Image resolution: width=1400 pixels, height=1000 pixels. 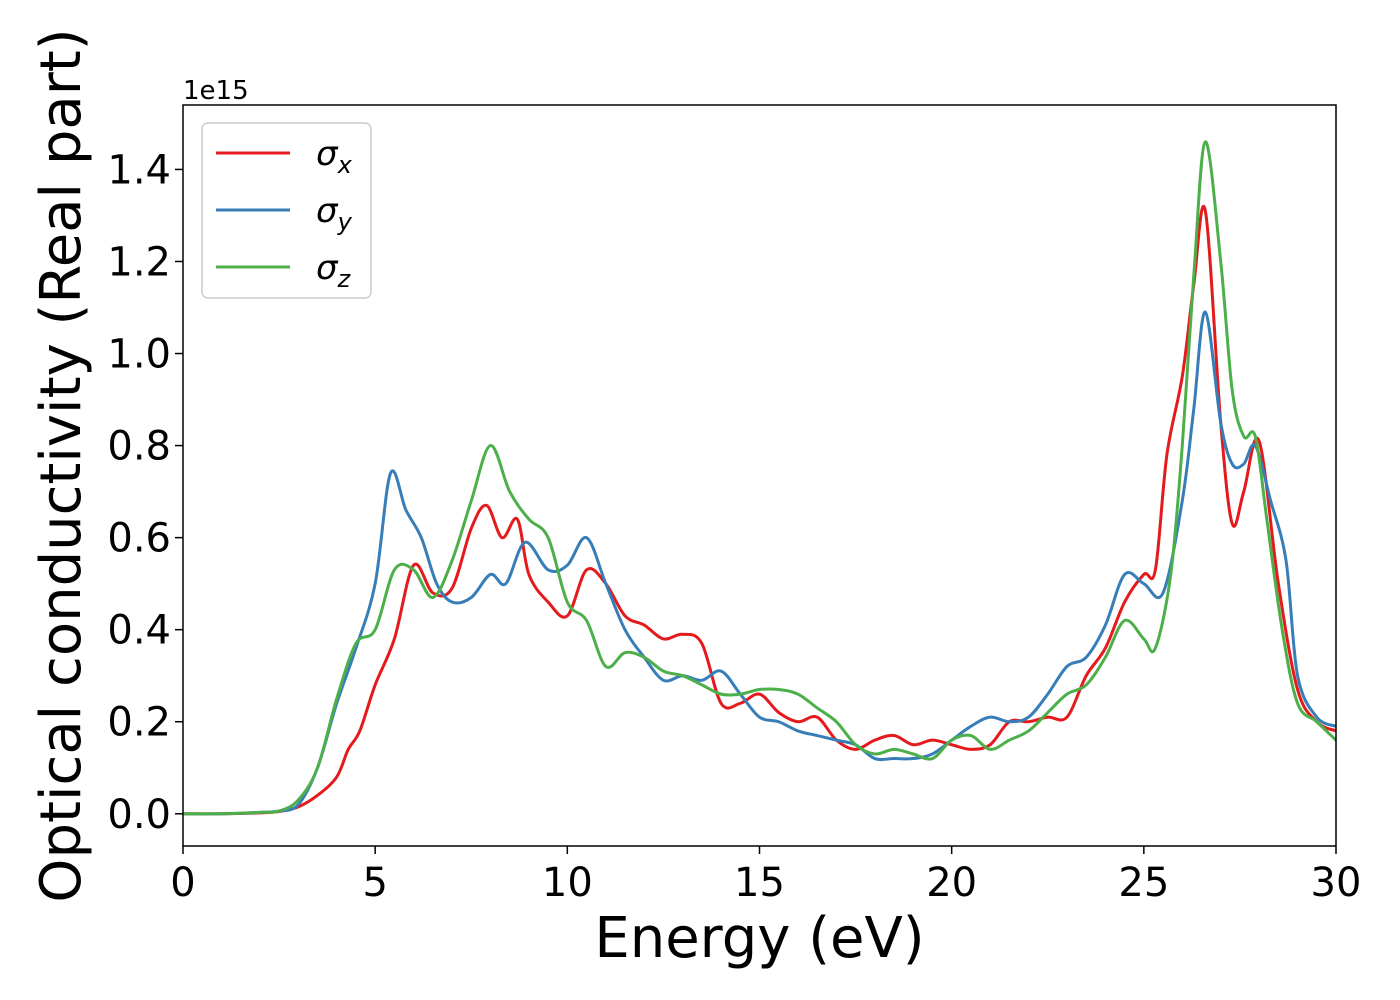 I want to click on x-axis-ticks: 0 5 10 15 20 25 30, so click(x=765, y=876).